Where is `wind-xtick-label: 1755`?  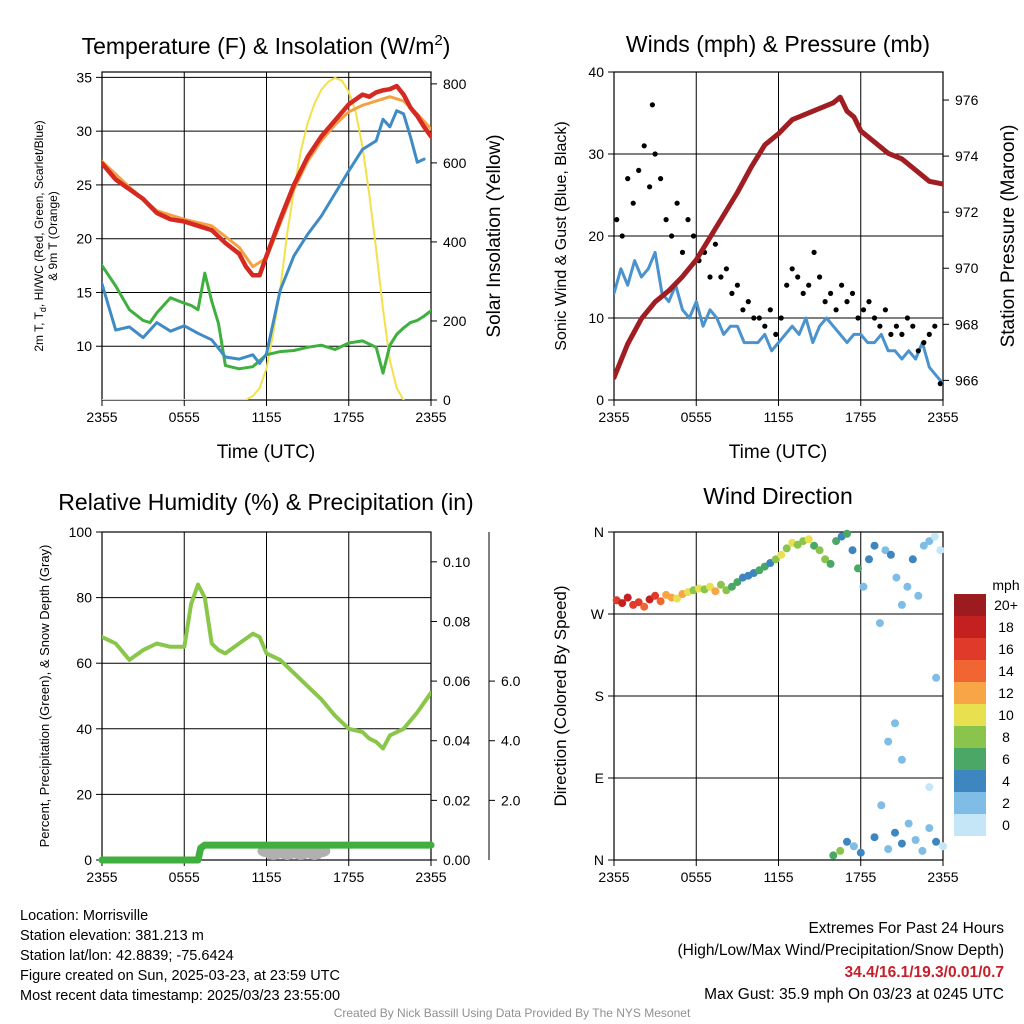
wind-xtick-label: 1755 is located at coordinates (860, 417).